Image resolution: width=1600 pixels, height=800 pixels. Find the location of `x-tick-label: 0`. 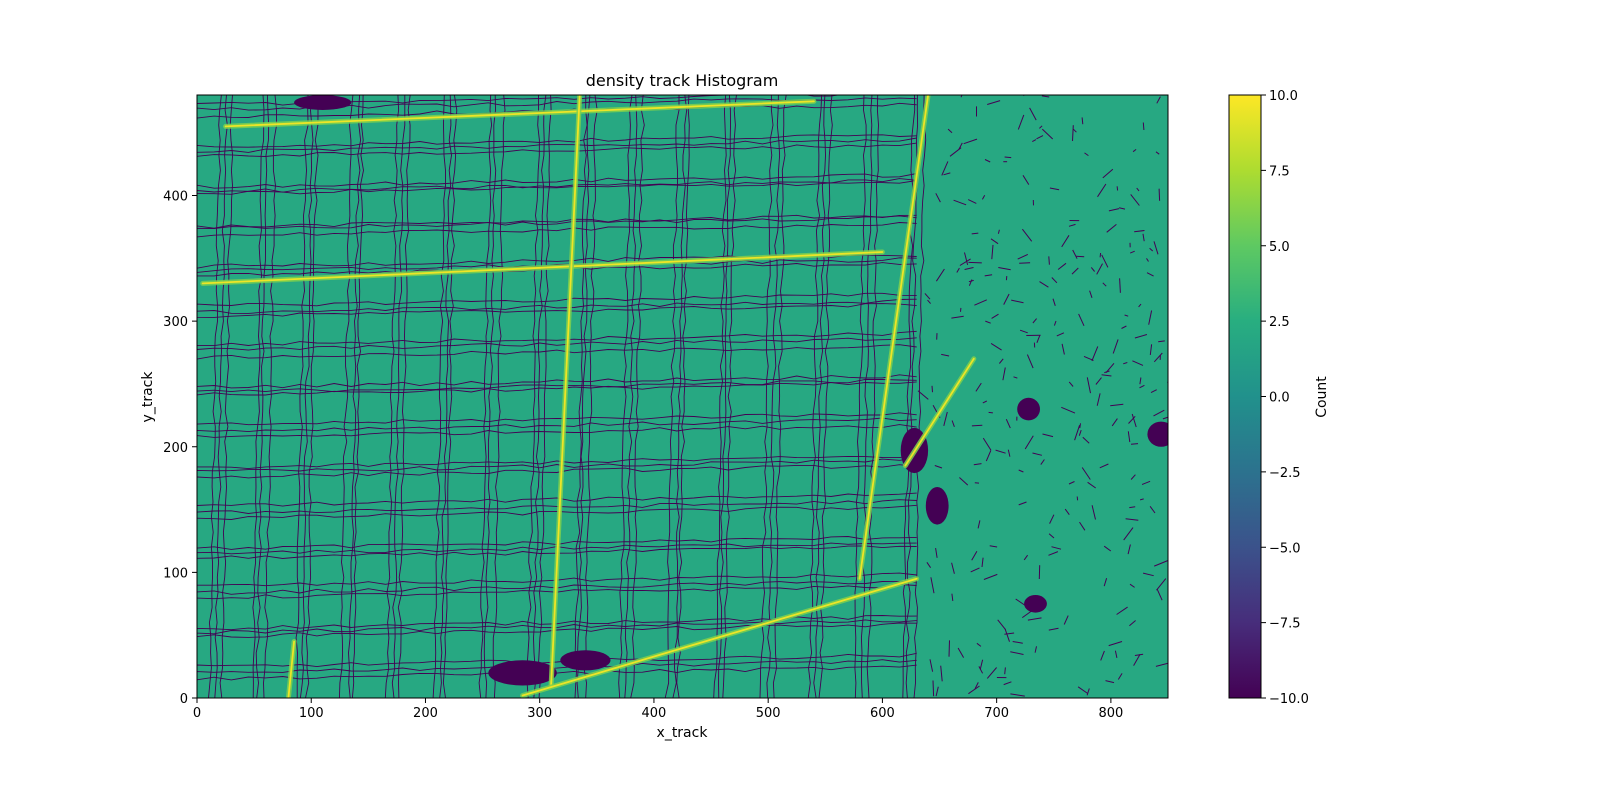

x-tick-label: 0 is located at coordinates (197, 713).